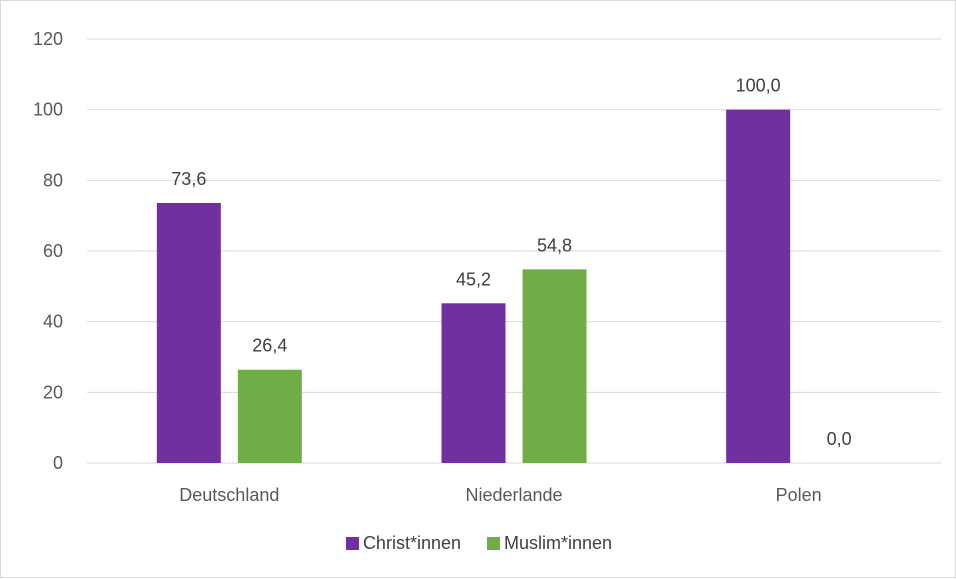  I want to click on data-label-niederlande-series-0: 45,2, so click(473, 279).